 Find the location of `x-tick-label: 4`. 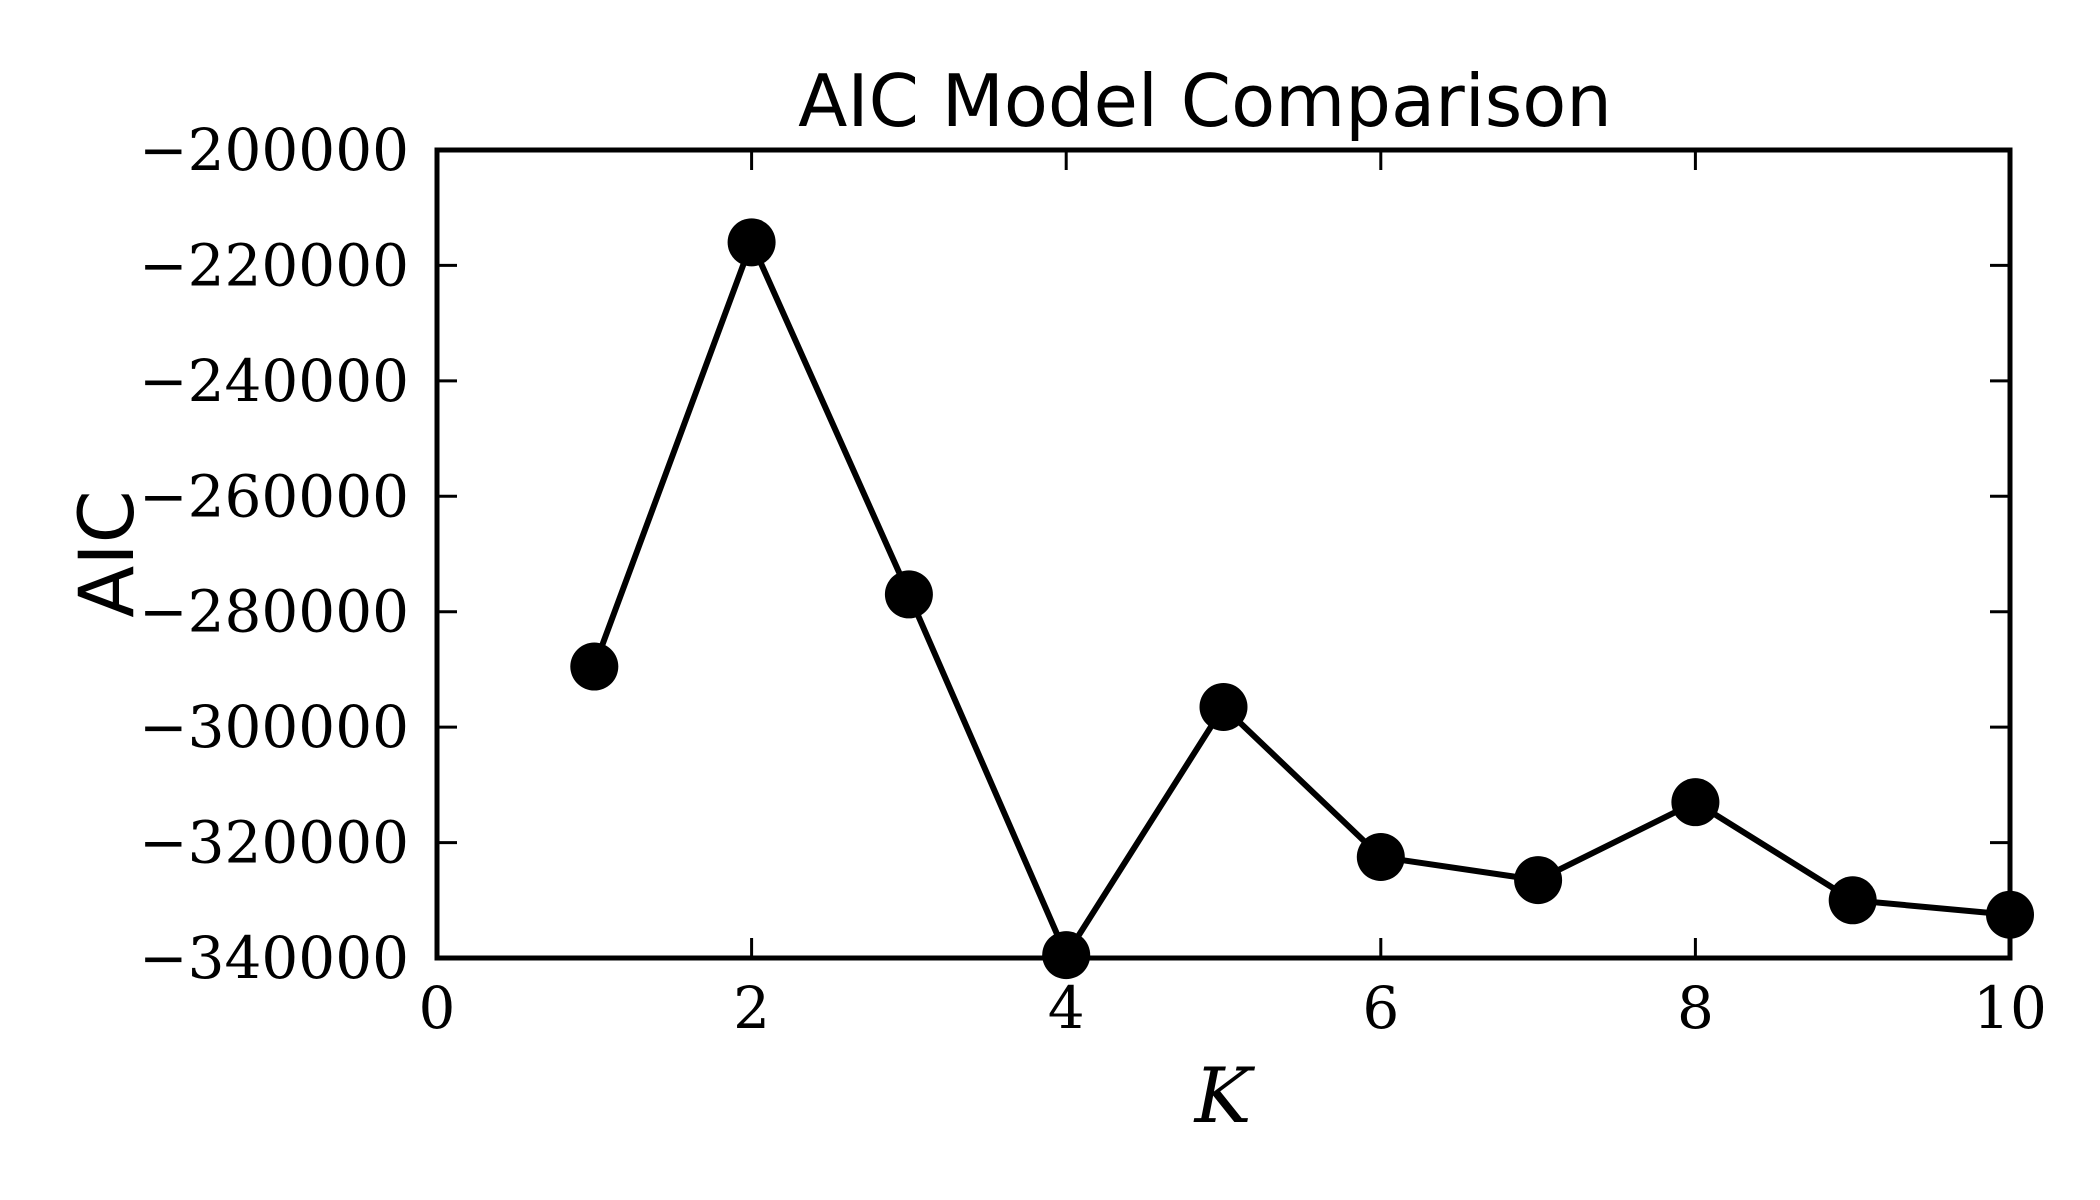

x-tick-label: 4 is located at coordinates (1066, 1008).